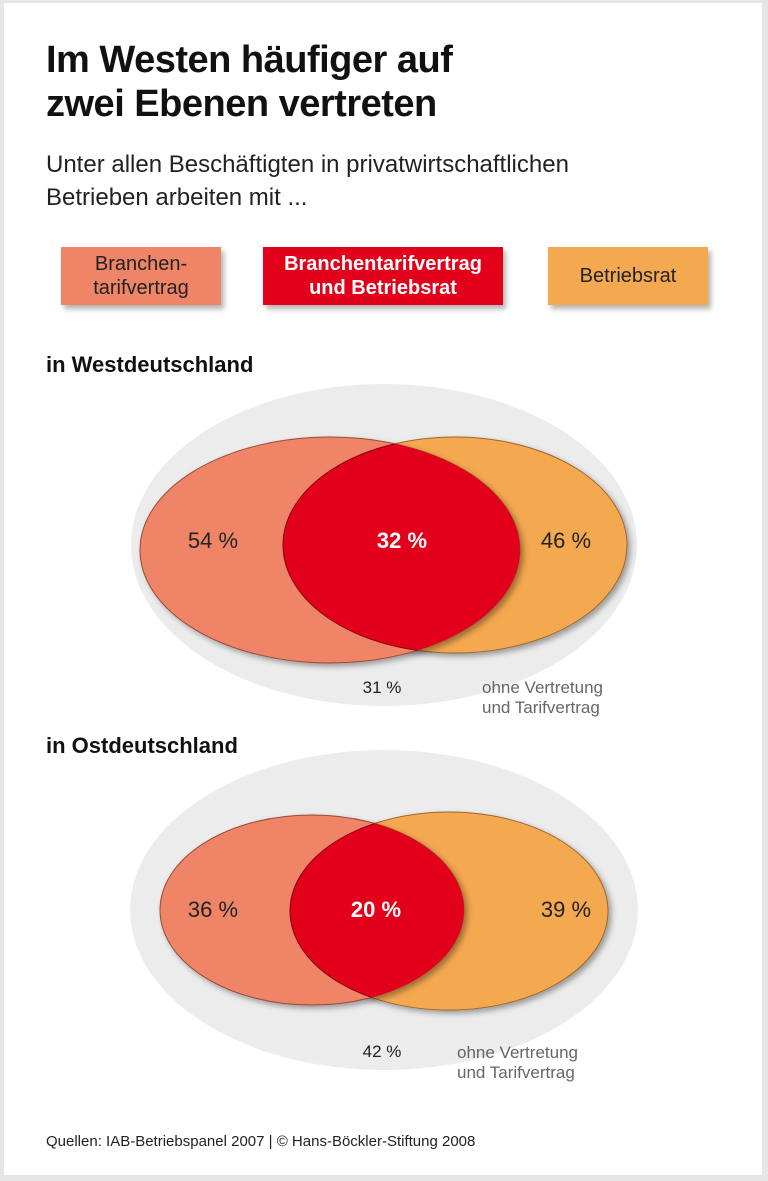 The image size is (768, 1181). What do you see at coordinates (383, 276) in the screenshot?
I see `legend-both: Branchentarifvertrag und Betriebsrat` at bounding box center [383, 276].